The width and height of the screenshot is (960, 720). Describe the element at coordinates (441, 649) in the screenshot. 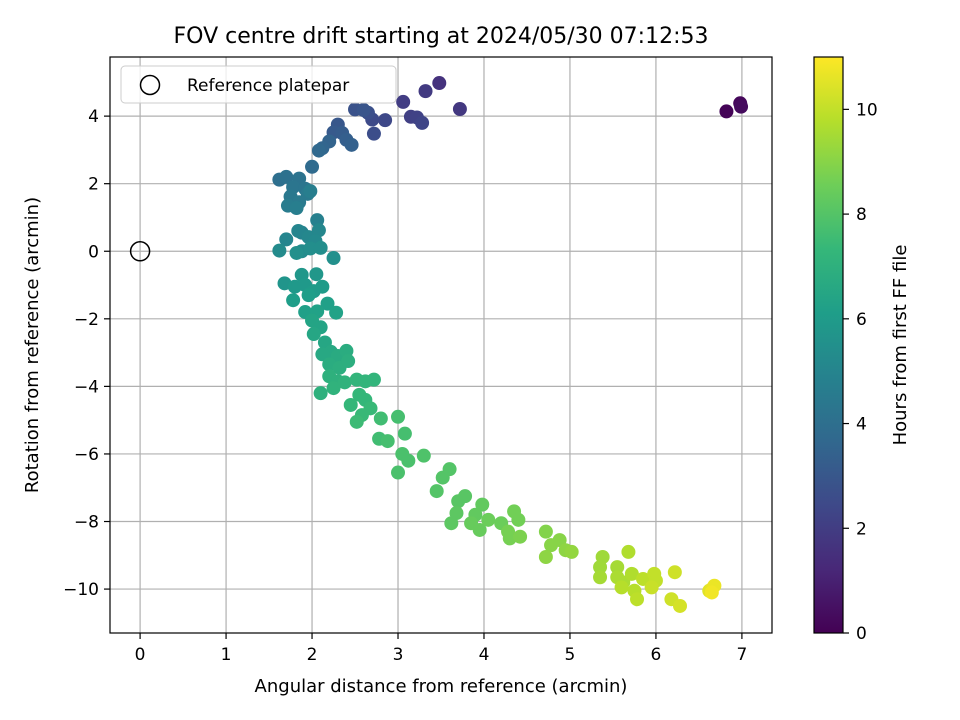

I see `x-axis-ticks: 0 1 2 3 4 5 6 7` at that location.